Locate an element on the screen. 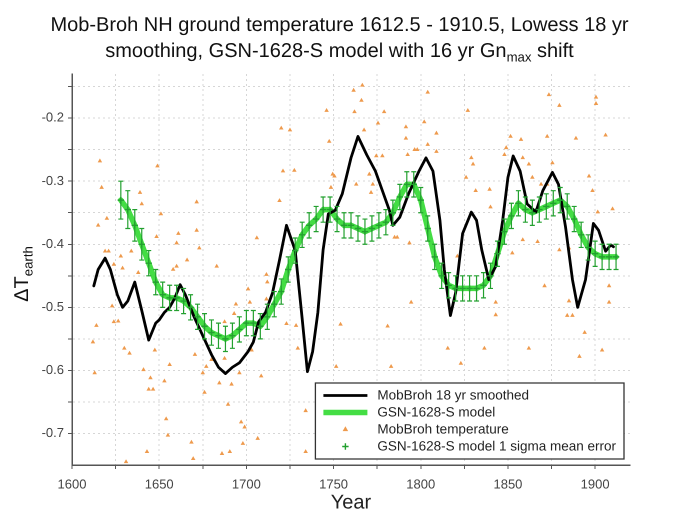  x-tick-label: 1650 is located at coordinates (159, 484).